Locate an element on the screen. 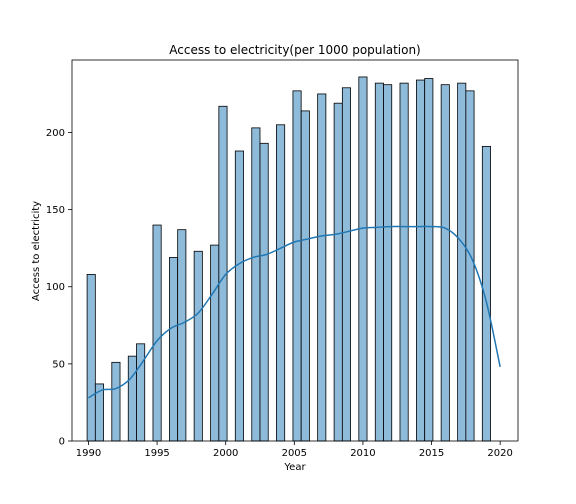 This screenshot has height=504, width=576. x-tick-label-2015: 2015 is located at coordinates (431, 453).